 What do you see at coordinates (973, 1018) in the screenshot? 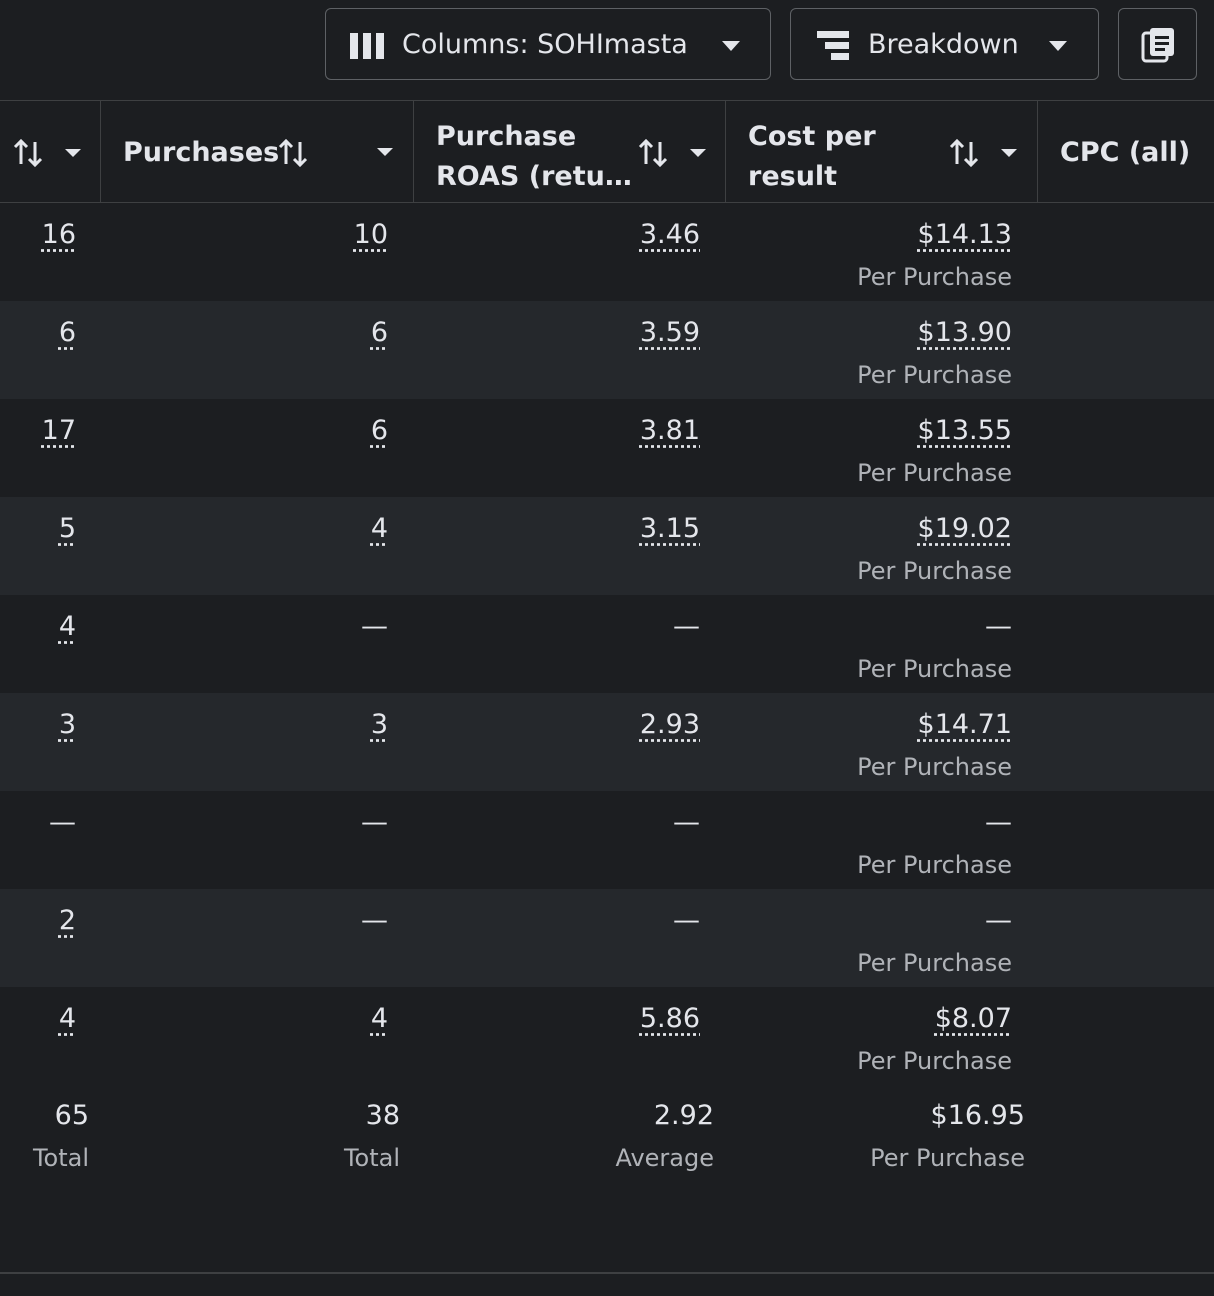
I see `cell-value: $8.07` at bounding box center [973, 1018].